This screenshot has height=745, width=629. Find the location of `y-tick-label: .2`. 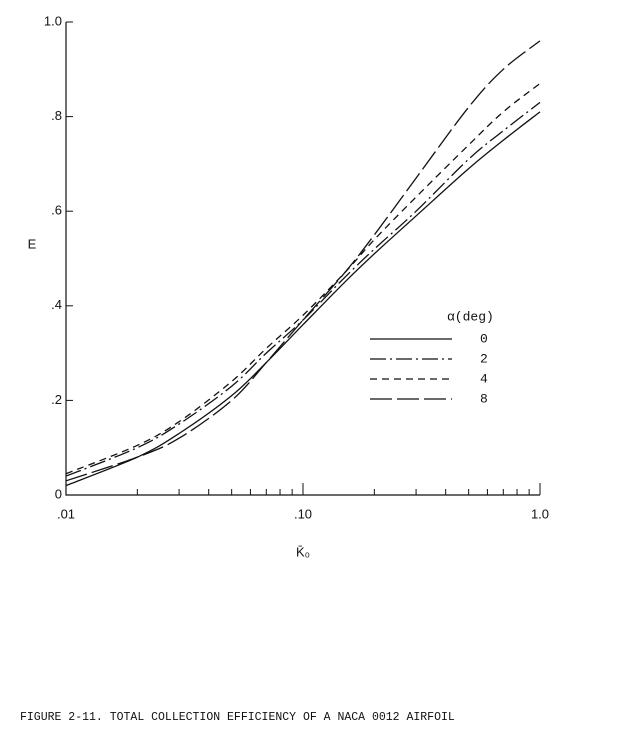

y-tick-label: .2 is located at coordinates (56, 399).